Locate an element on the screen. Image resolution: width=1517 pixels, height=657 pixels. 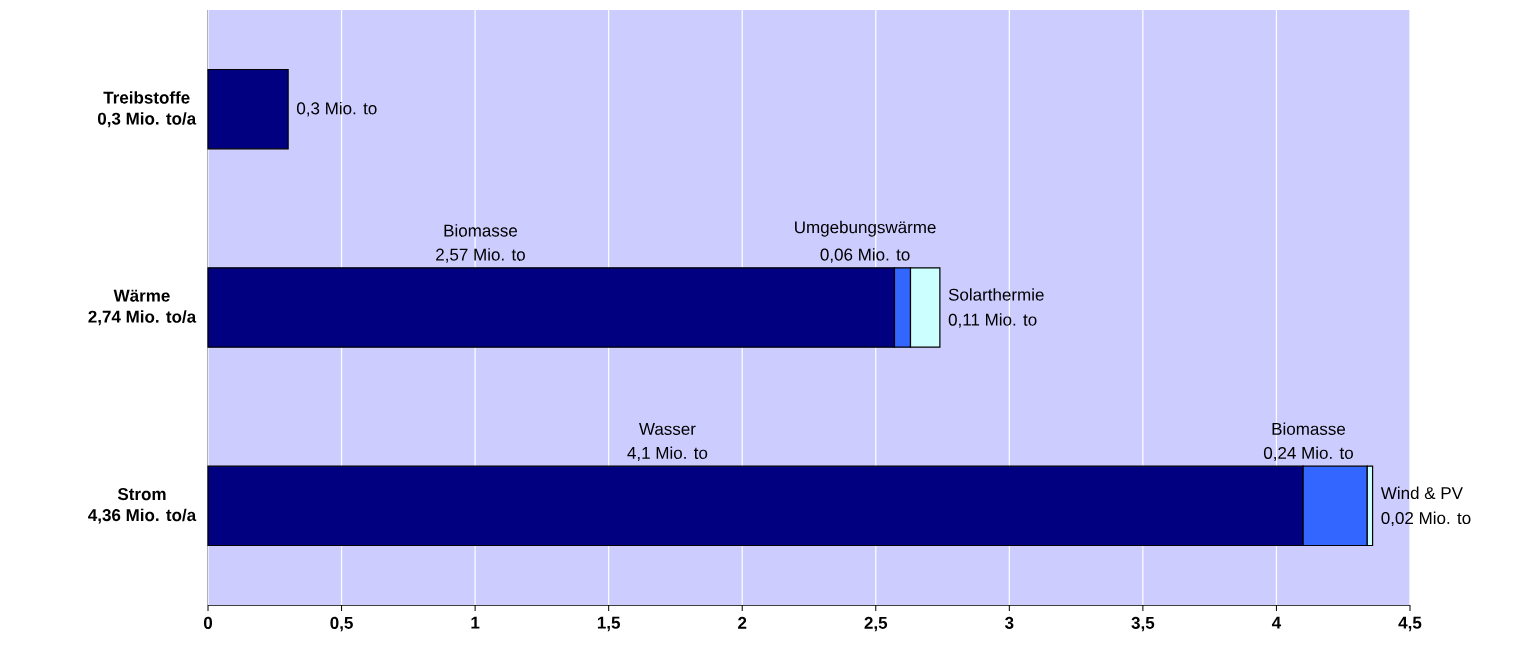
annotation: 0,24 Mio. to is located at coordinates (1308, 453).